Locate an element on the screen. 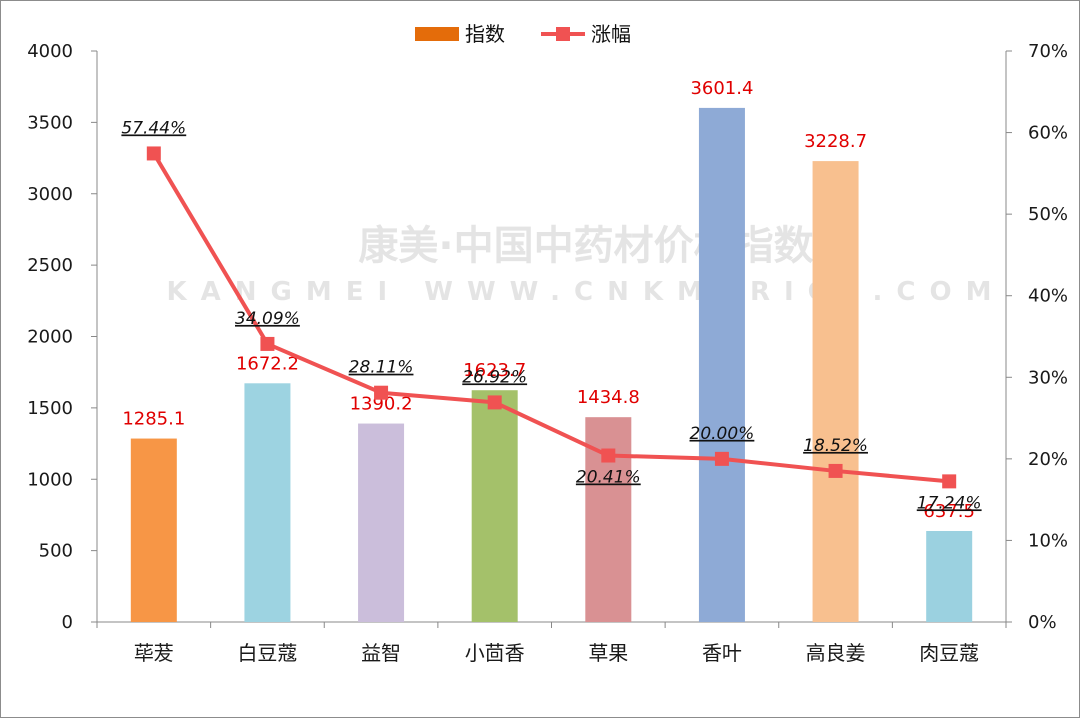  legend: 指数 涨幅 is located at coordinates (523, 34).